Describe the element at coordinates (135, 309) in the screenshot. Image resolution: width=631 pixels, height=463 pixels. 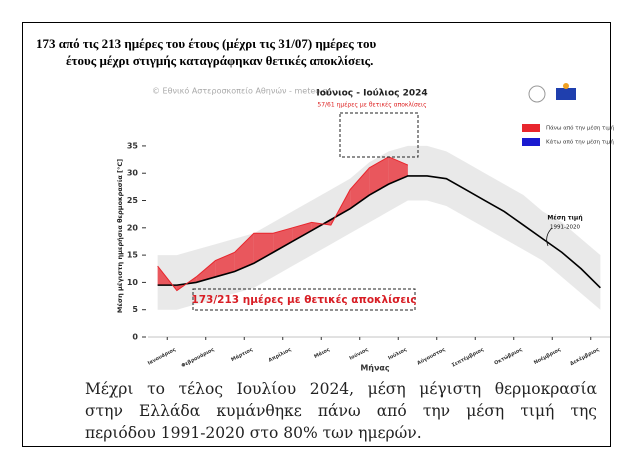
I see `y-tick-label: 5` at that location.